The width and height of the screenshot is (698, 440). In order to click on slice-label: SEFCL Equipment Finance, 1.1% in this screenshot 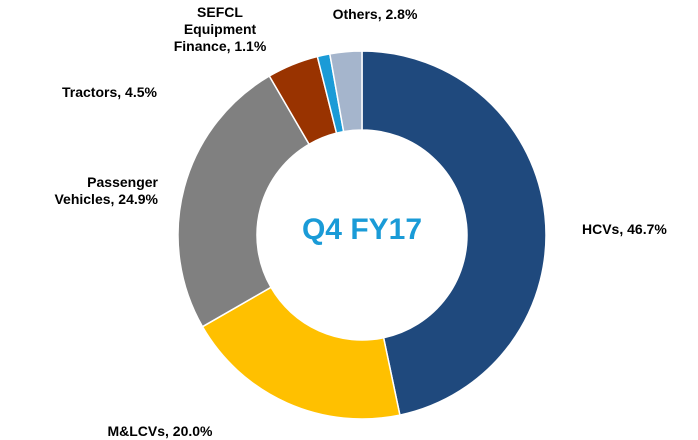, I will do `click(220, 29)`.